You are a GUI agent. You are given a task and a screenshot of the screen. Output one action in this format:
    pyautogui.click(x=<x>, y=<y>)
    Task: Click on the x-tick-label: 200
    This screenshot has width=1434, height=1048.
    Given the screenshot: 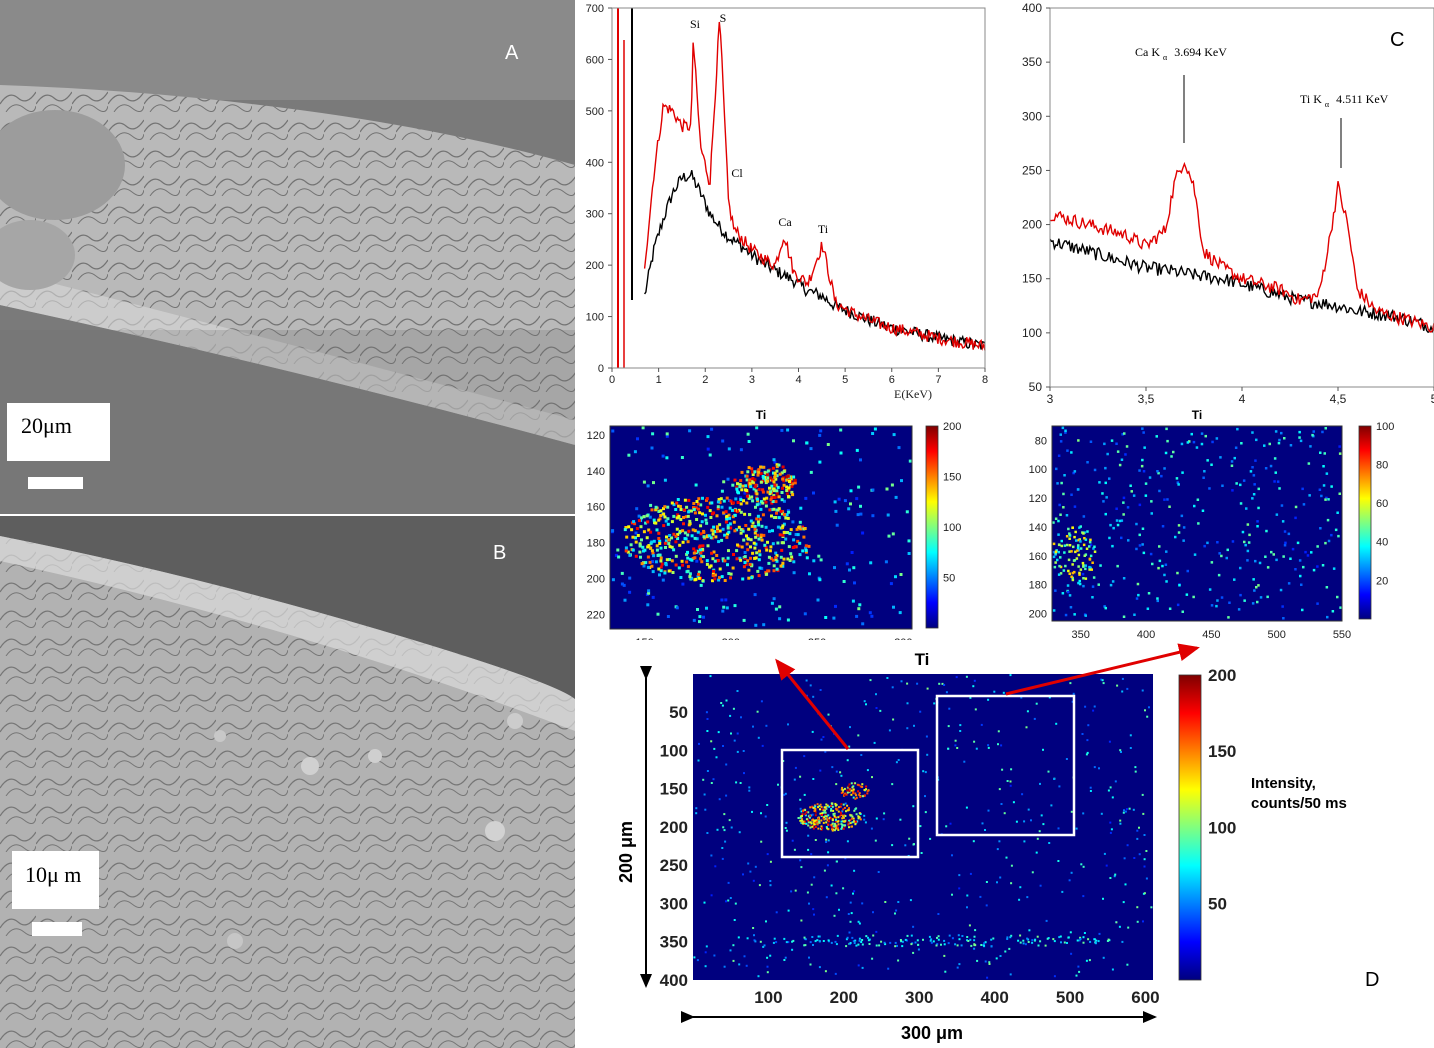 What is the action you would take?
    pyautogui.click(x=844, y=997)
    